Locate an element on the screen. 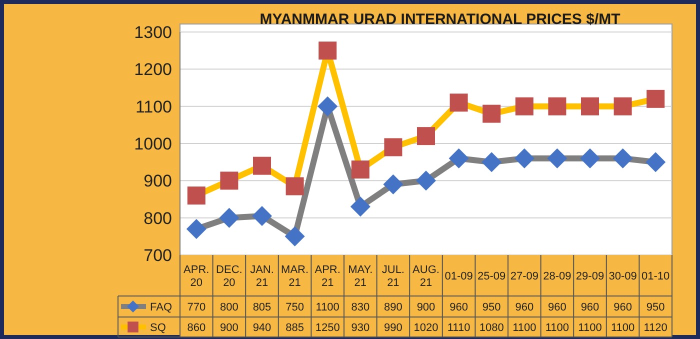 This screenshot has height=339, width=700. data-label: 805 is located at coordinates (262, 307).